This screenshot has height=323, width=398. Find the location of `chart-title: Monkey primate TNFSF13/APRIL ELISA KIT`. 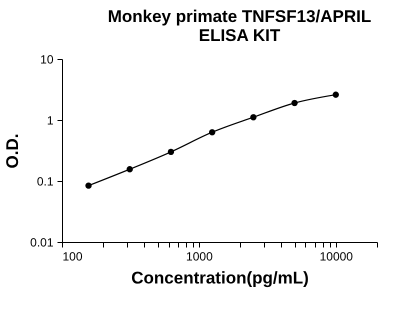

chart-title: Monkey primate TNFSF13/APRIL ELISA KIT is located at coordinates (240, 26).